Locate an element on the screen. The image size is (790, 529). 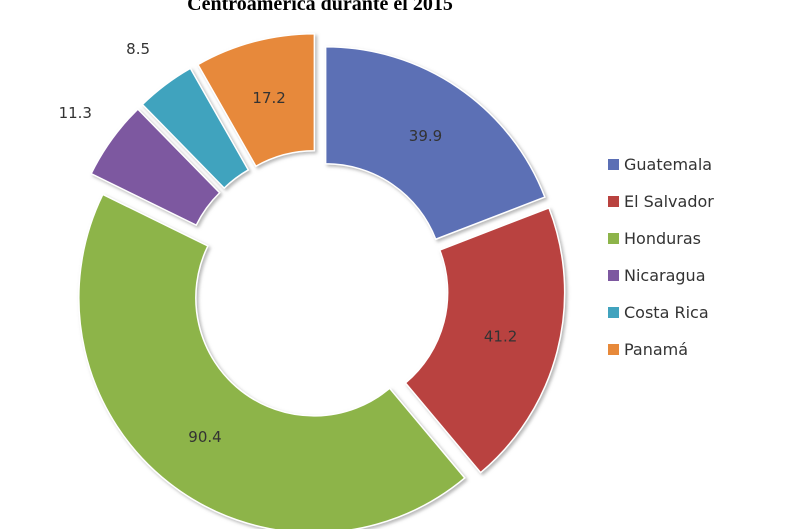
data-label: 11.3 is located at coordinates (75, 113).